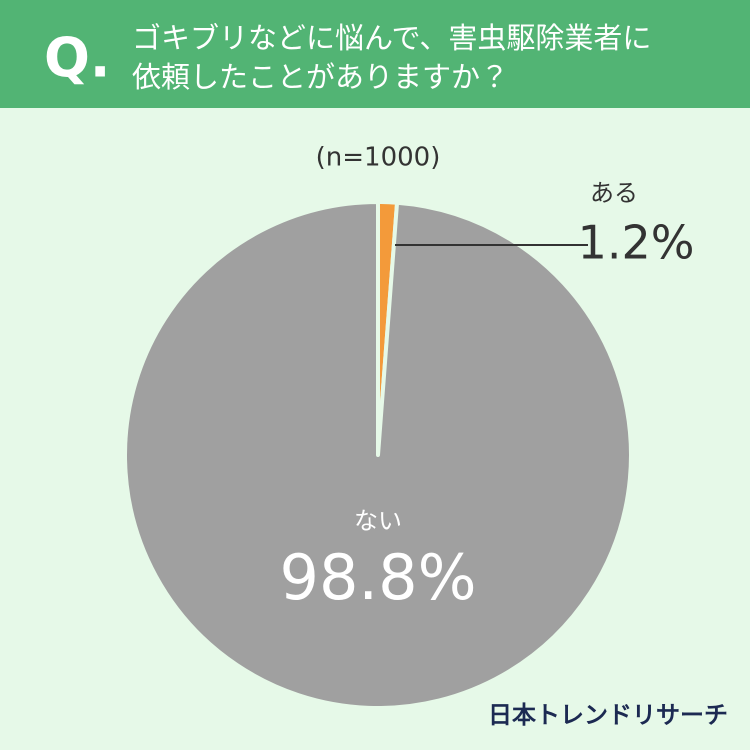 The image size is (750, 754). I want to click on chart-subtitle: (n=1000), so click(378, 158).